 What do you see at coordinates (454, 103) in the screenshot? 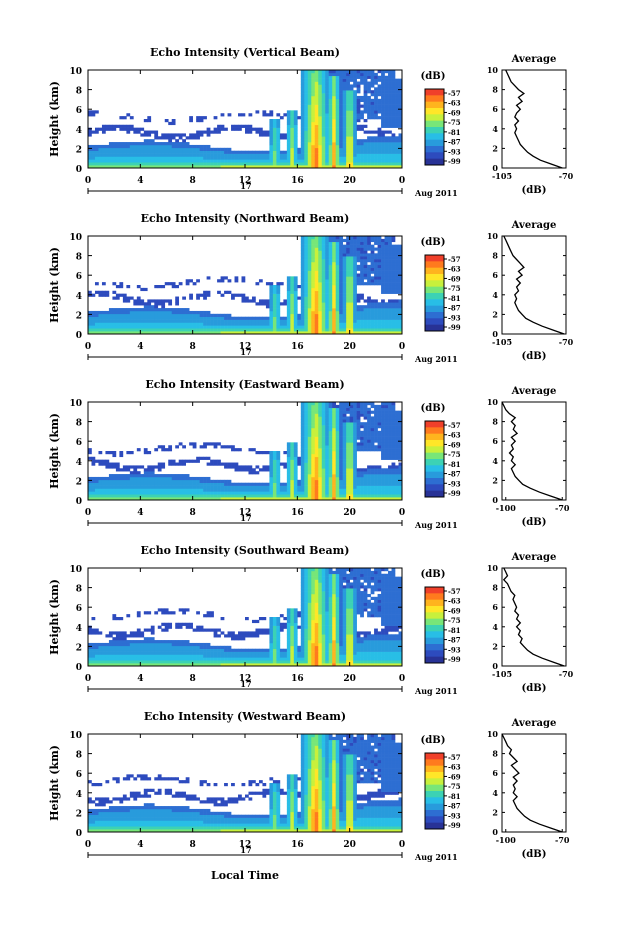
I see `colorbar-tick-label: -63` at bounding box center [454, 103].